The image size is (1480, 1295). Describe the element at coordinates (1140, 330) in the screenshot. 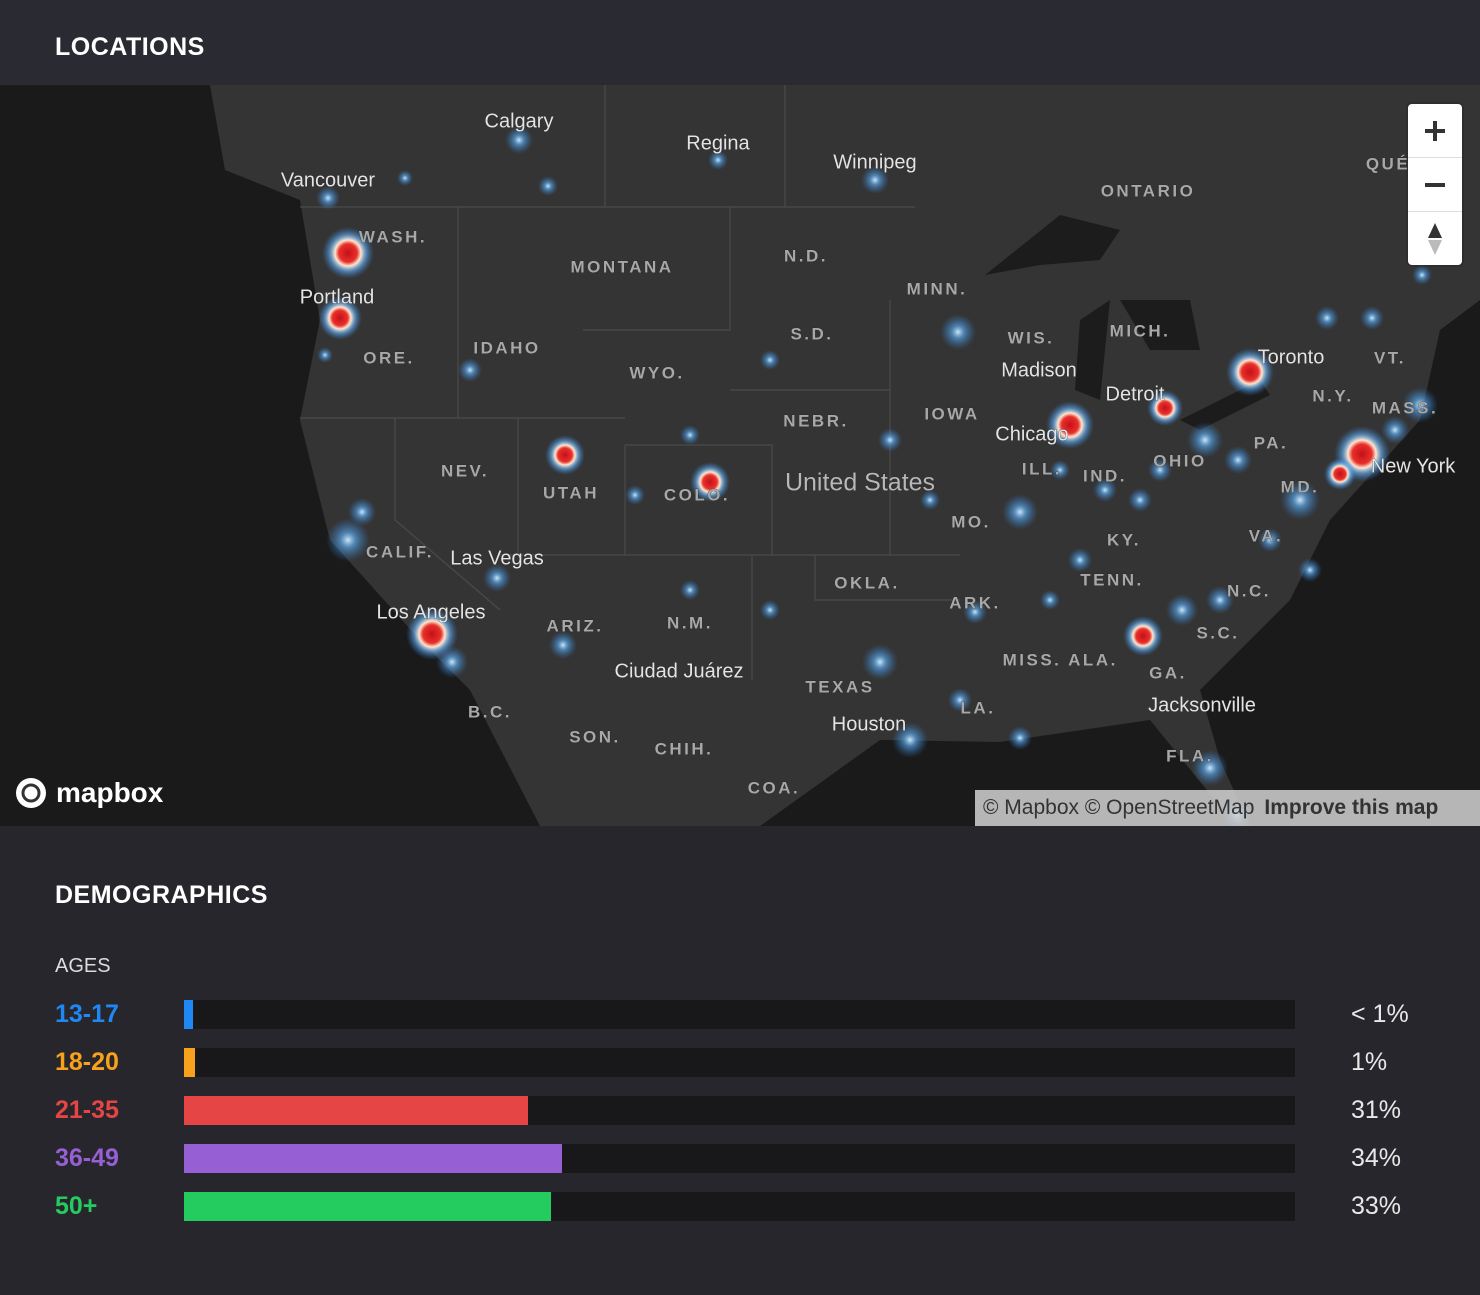

I see `map-label: MICH.` at that location.